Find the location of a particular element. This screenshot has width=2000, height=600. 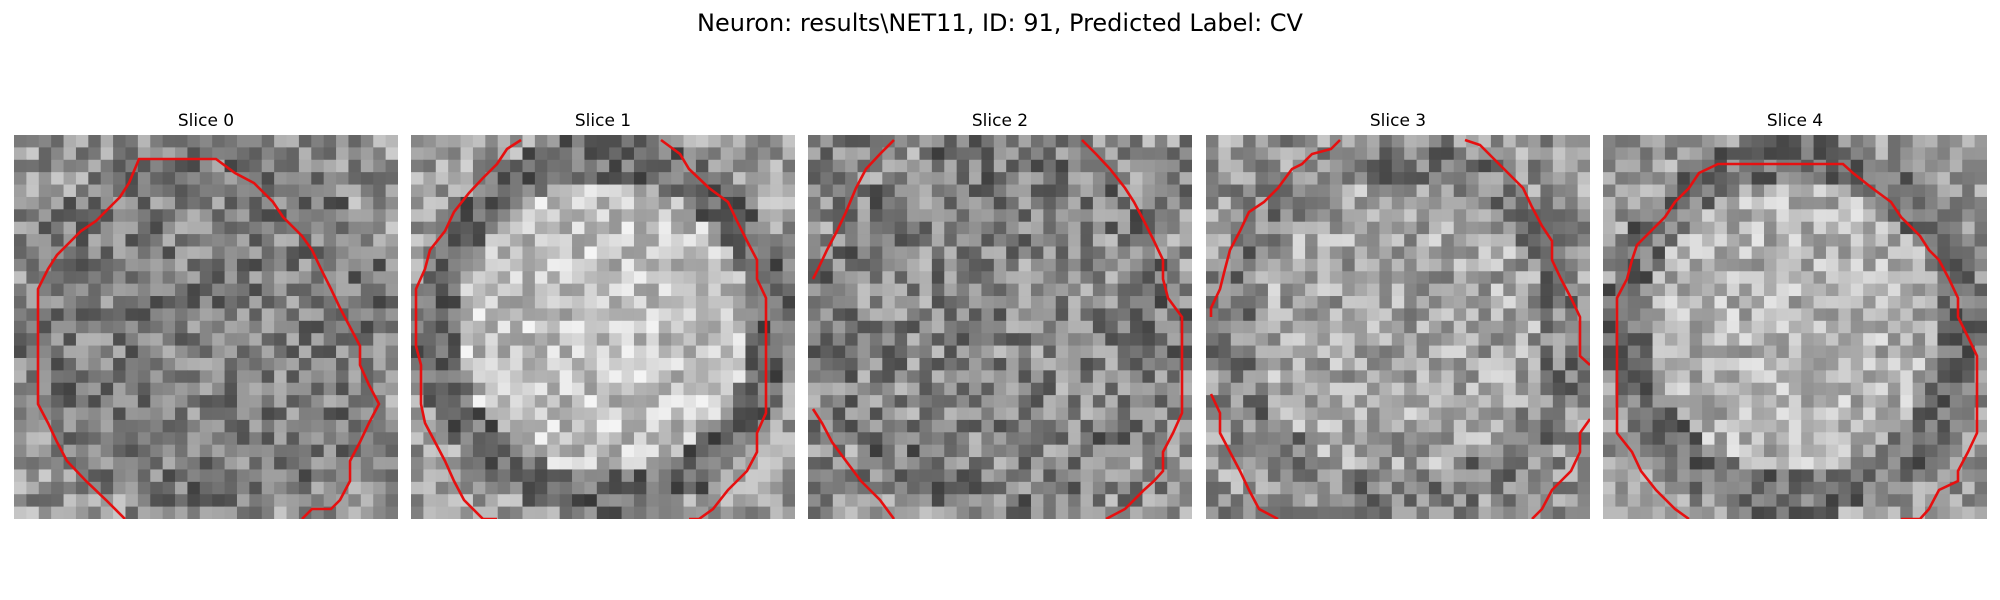

slice-title-3: Slice 3 is located at coordinates (1398, 121).